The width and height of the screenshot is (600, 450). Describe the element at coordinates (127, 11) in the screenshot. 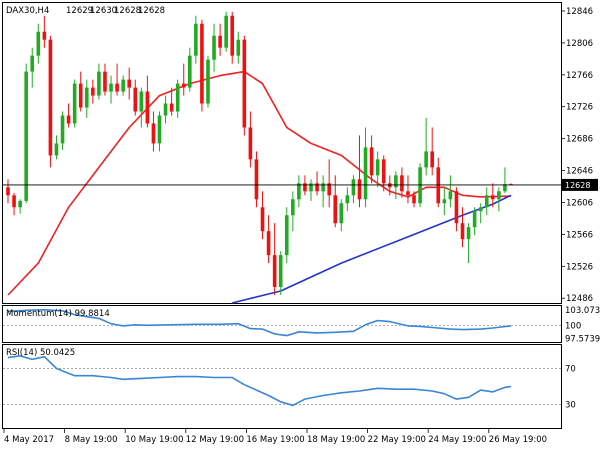

I see `ohlc-low: 12628` at that location.